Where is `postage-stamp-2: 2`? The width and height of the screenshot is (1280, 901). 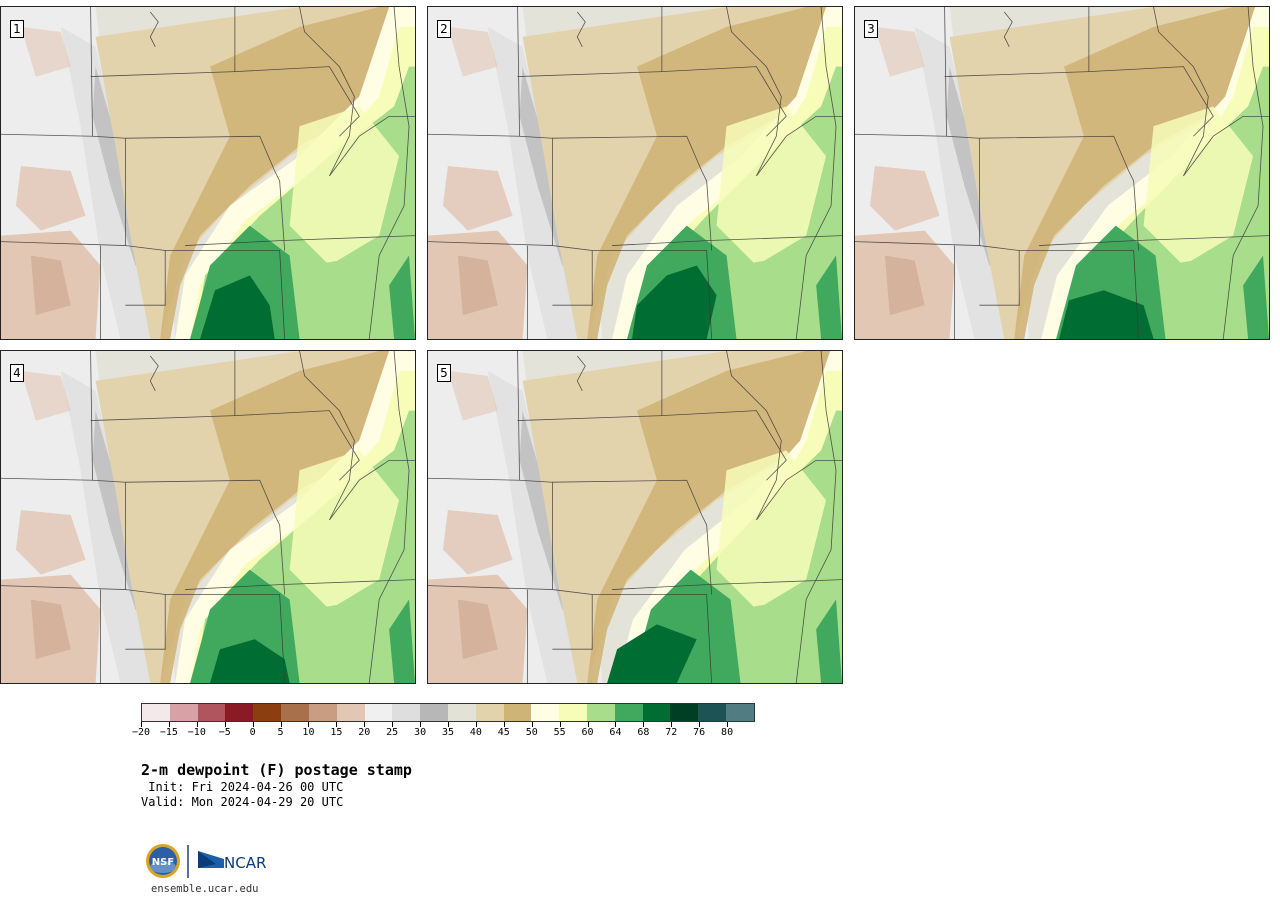 postage-stamp-2: 2 is located at coordinates (635, 173).